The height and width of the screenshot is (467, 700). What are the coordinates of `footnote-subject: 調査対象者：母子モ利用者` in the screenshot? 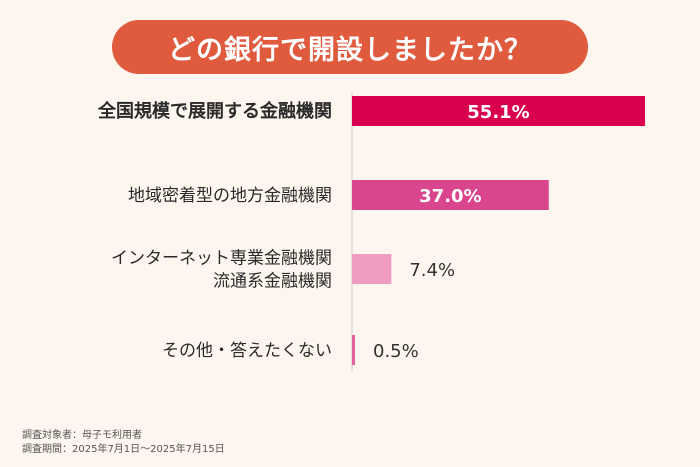 It's located at (82, 435).